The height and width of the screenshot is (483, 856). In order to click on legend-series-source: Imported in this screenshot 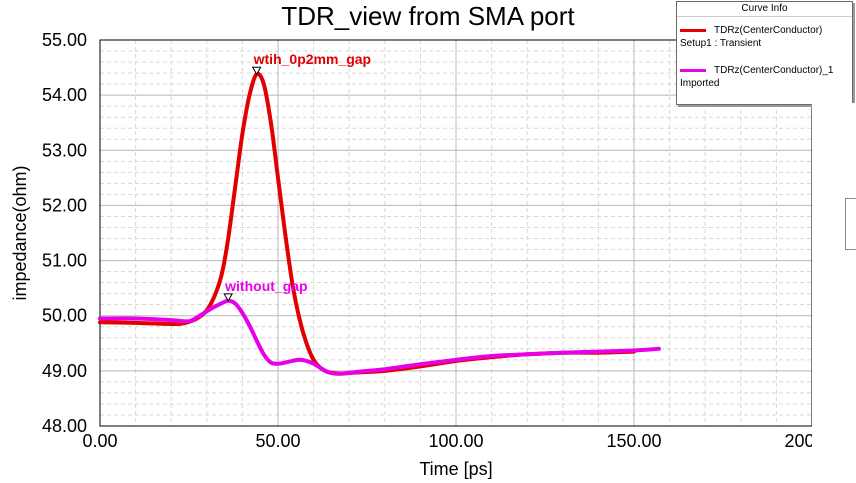, I will do `click(700, 83)`.